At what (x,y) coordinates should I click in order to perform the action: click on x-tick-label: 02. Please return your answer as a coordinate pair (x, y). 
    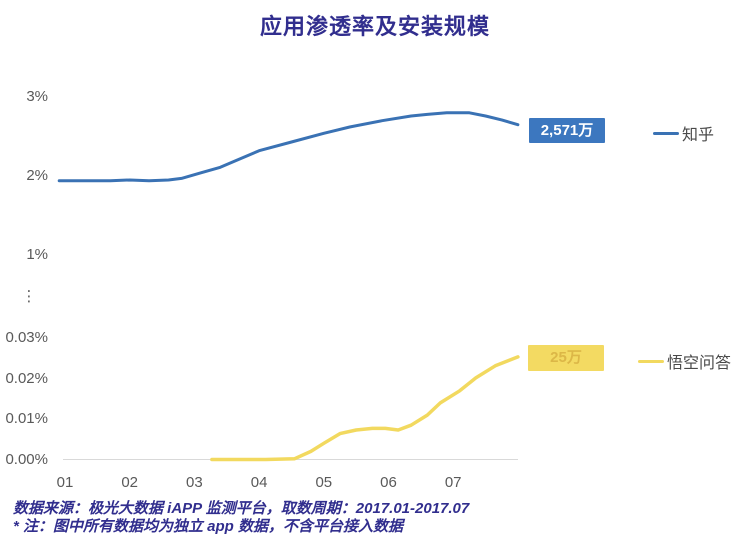
    Looking at the image, I should click on (130, 482).